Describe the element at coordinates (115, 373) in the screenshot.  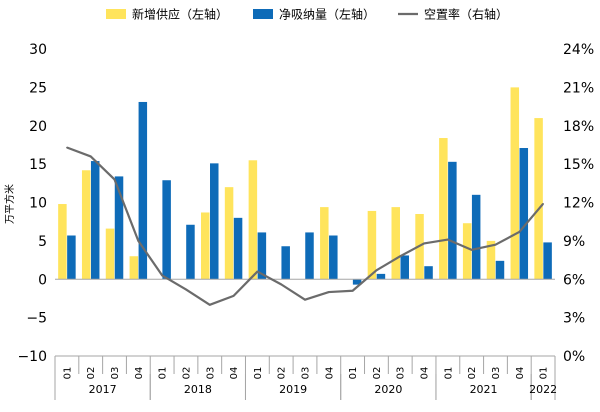
I see `quarter-label-2: 03` at that location.